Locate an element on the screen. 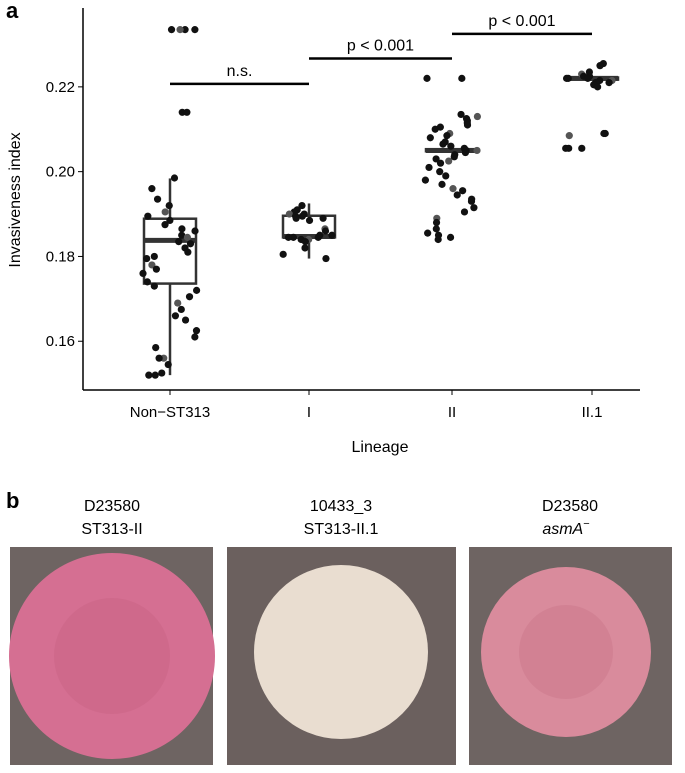 The width and height of the screenshot is (685, 773). plate-title: asmA− is located at coordinates (565, 528).